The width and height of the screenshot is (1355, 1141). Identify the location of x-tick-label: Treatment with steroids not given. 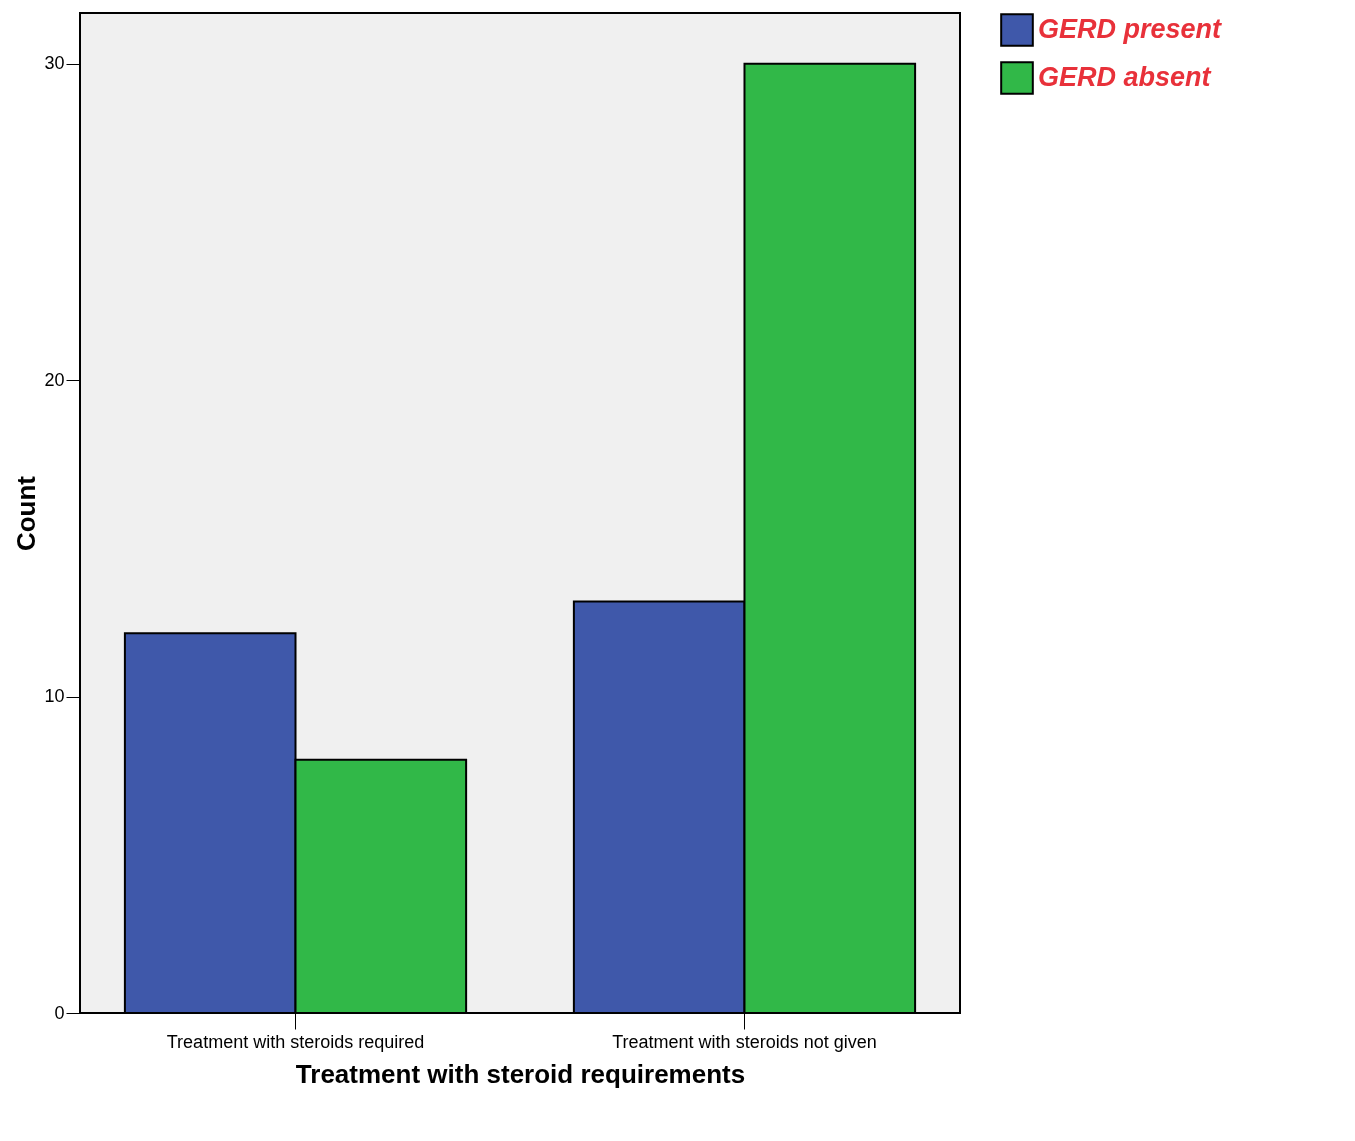
(744, 1041).